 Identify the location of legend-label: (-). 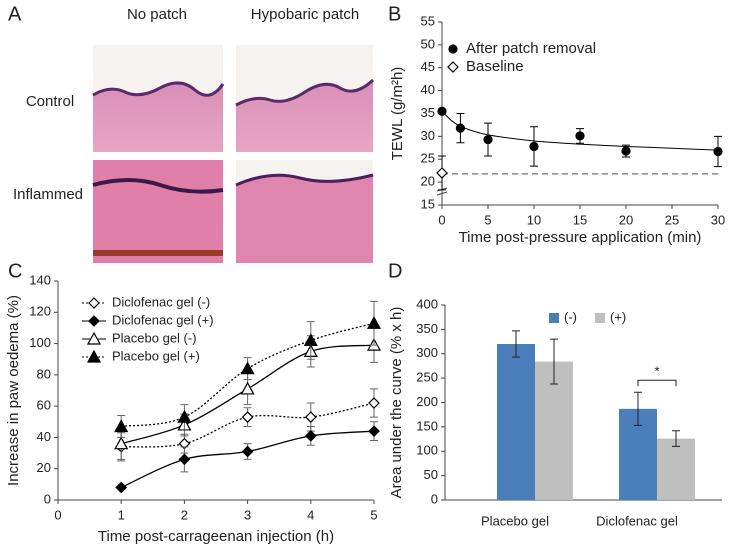
(570, 316).